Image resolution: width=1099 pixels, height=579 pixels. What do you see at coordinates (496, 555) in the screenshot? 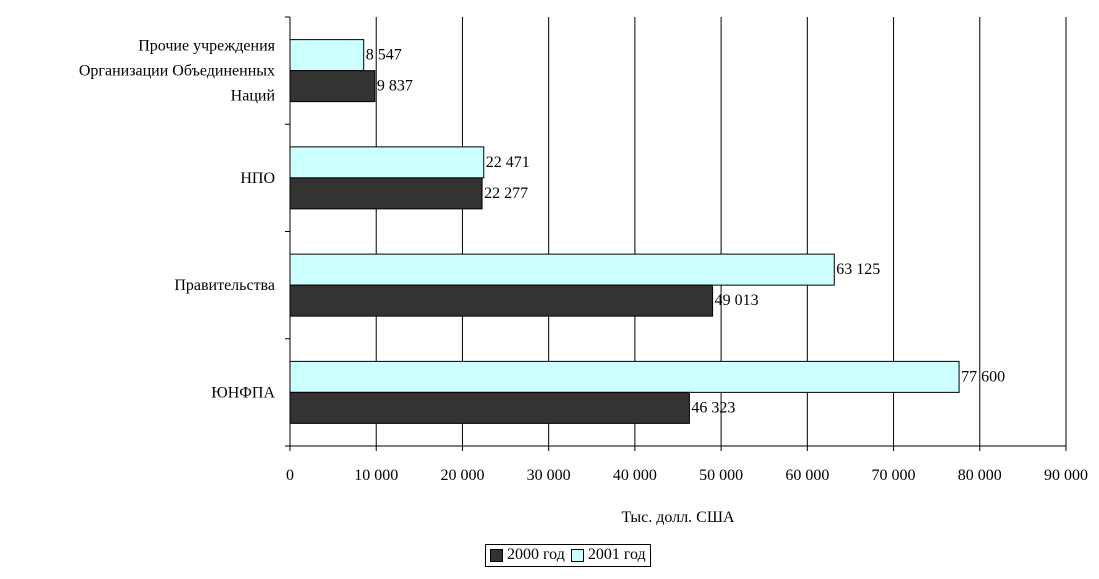
I see `legend-swatch-2000` at bounding box center [496, 555].